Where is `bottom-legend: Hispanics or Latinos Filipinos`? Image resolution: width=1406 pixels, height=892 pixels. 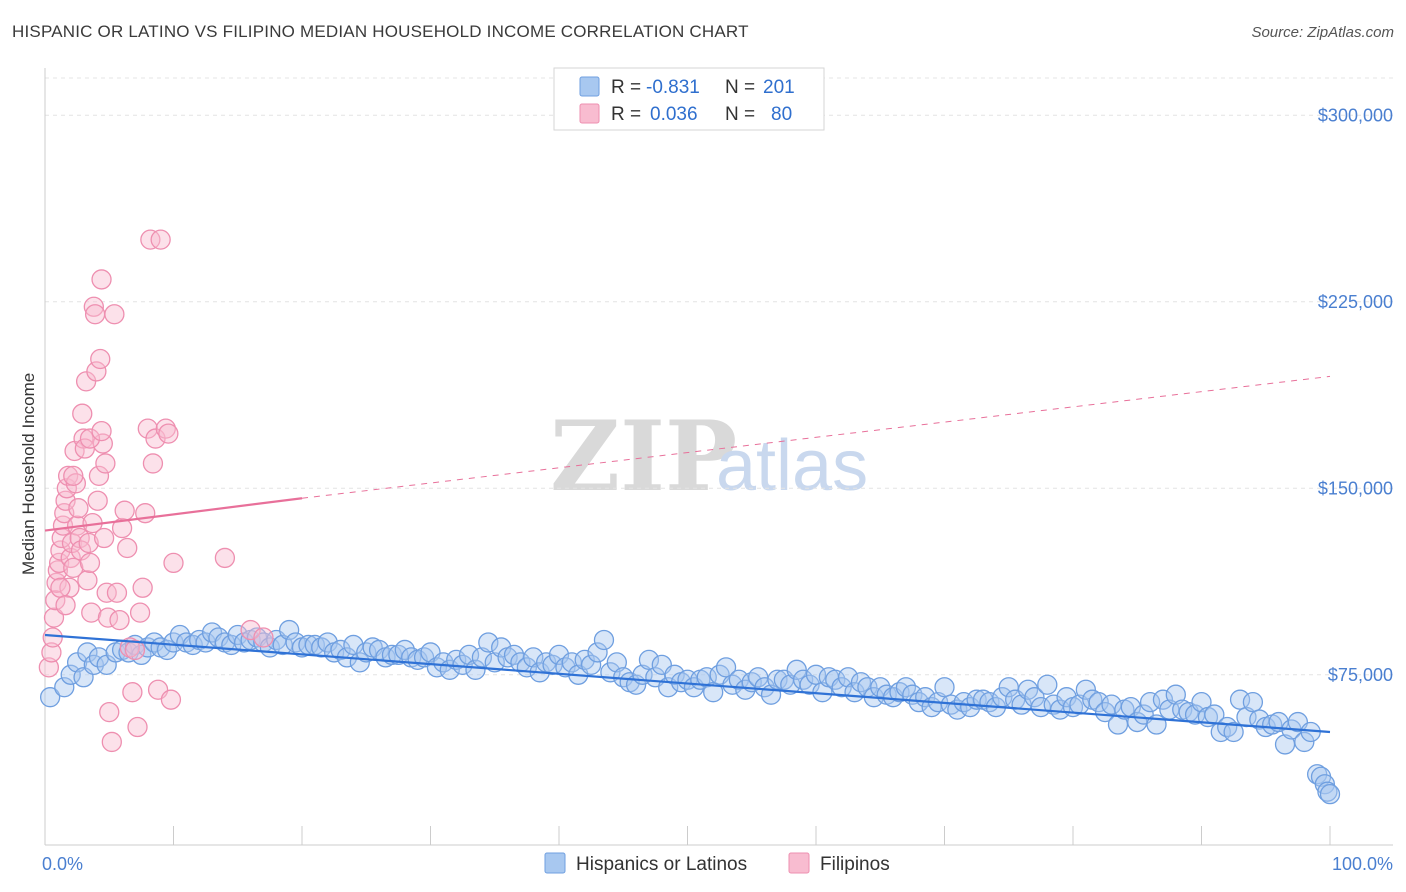 bottom-legend: Hispanics or Latinos Filipinos is located at coordinates (717, 863).